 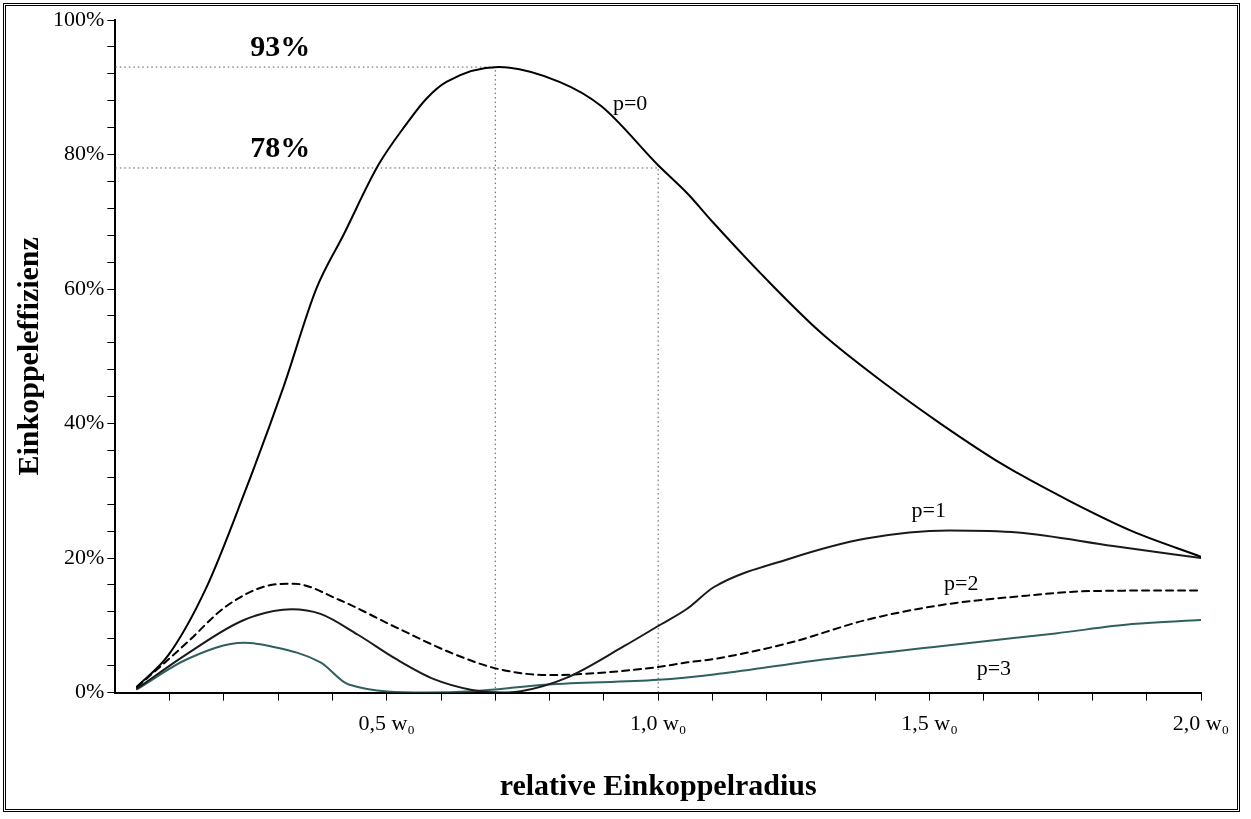 What do you see at coordinates (658, 784) in the screenshot?
I see `x-axis-title: relative Einkoppelradius` at bounding box center [658, 784].